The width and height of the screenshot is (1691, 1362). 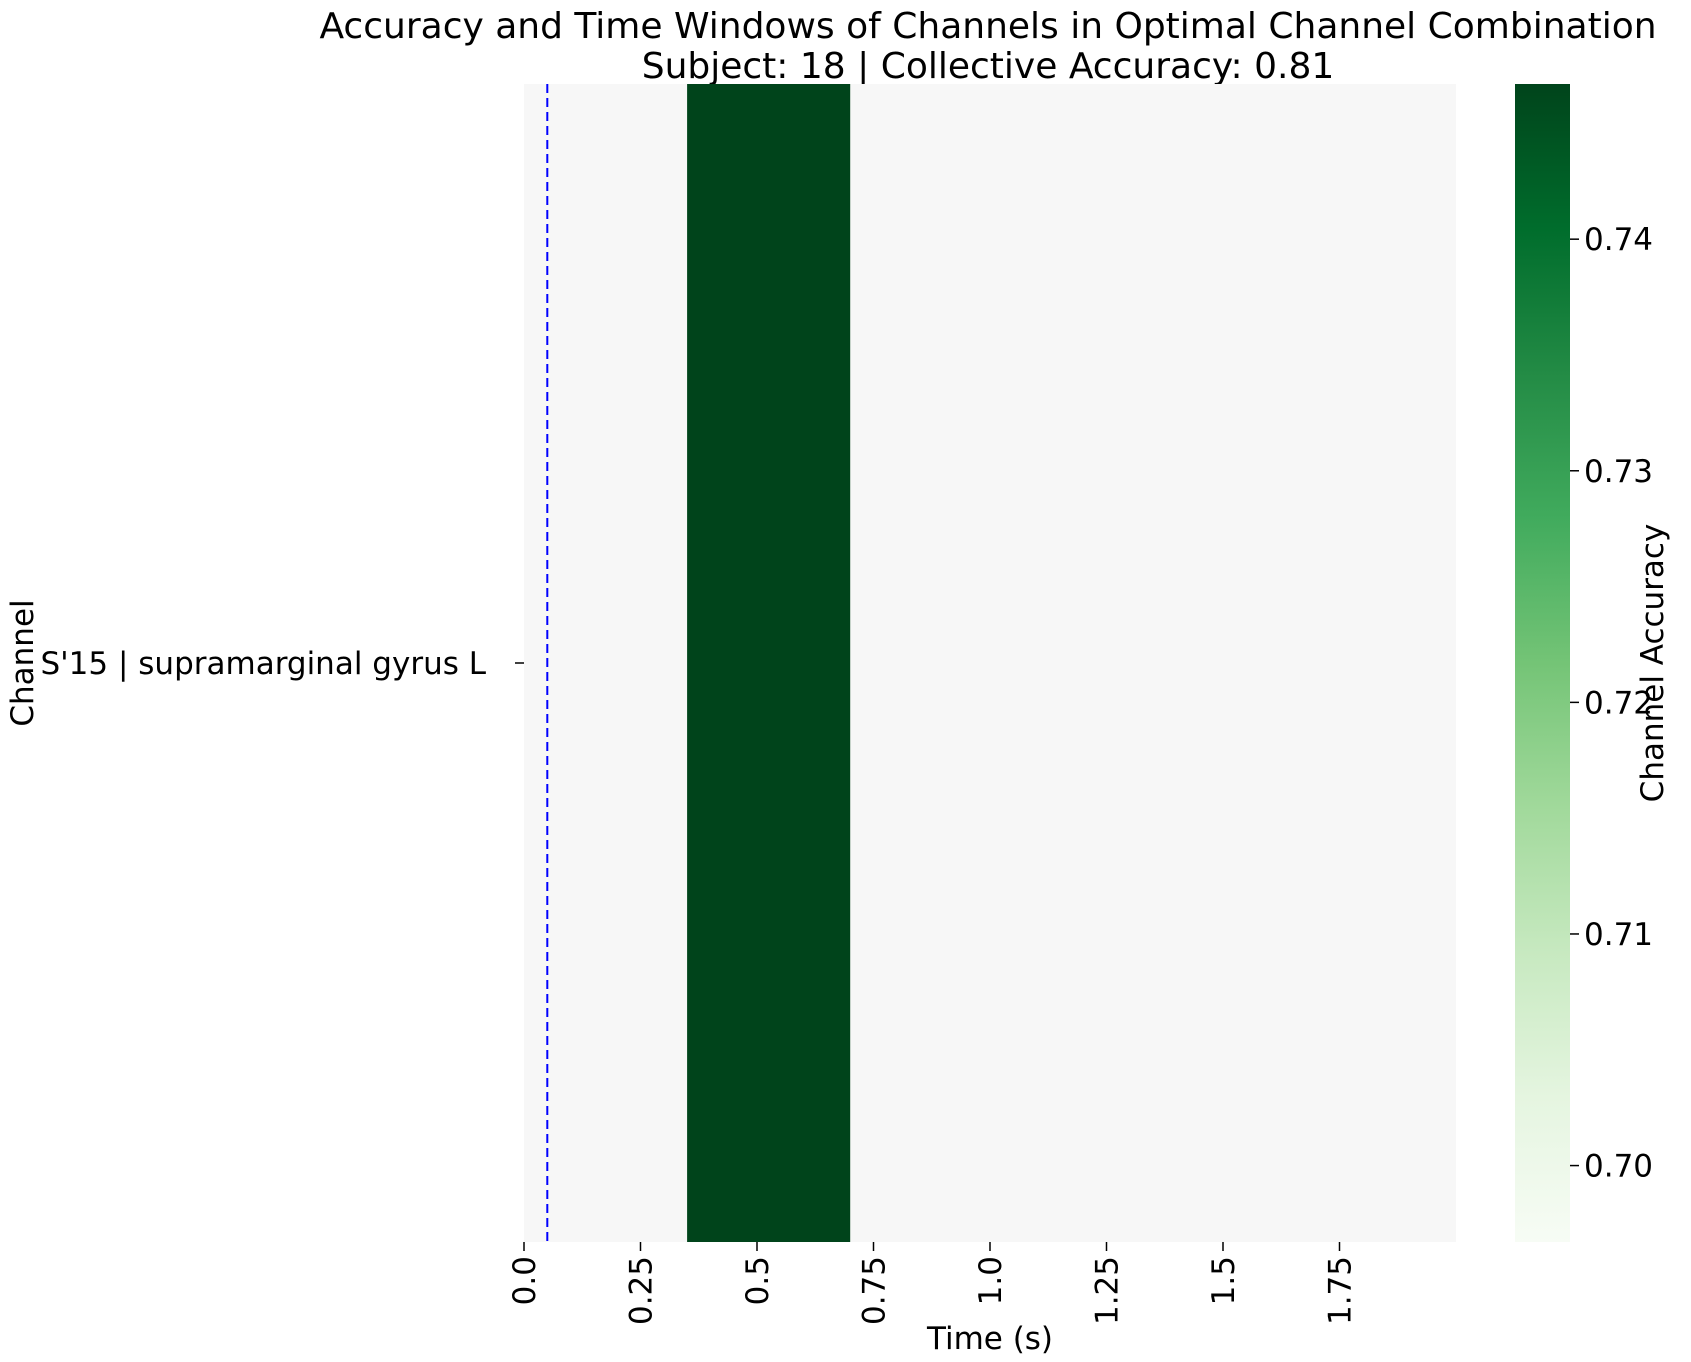 What do you see at coordinates (263, 664) in the screenshot?
I see `y-tick-label: S'15 | supramarginal gyrus L` at bounding box center [263, 664].